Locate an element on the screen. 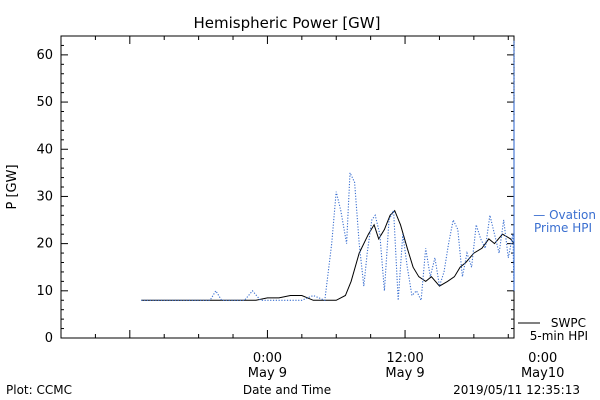  y-tick-label: 50 is located at coordinates (44, 102).